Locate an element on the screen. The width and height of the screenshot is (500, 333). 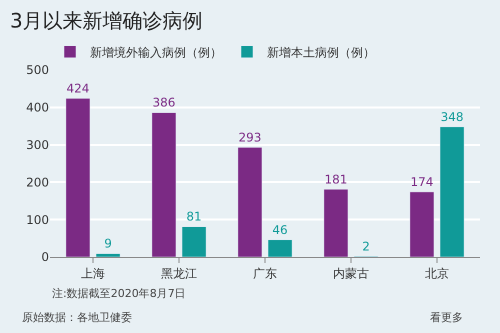
x-tick-label: 广东 is located at coordinates (265, 273).